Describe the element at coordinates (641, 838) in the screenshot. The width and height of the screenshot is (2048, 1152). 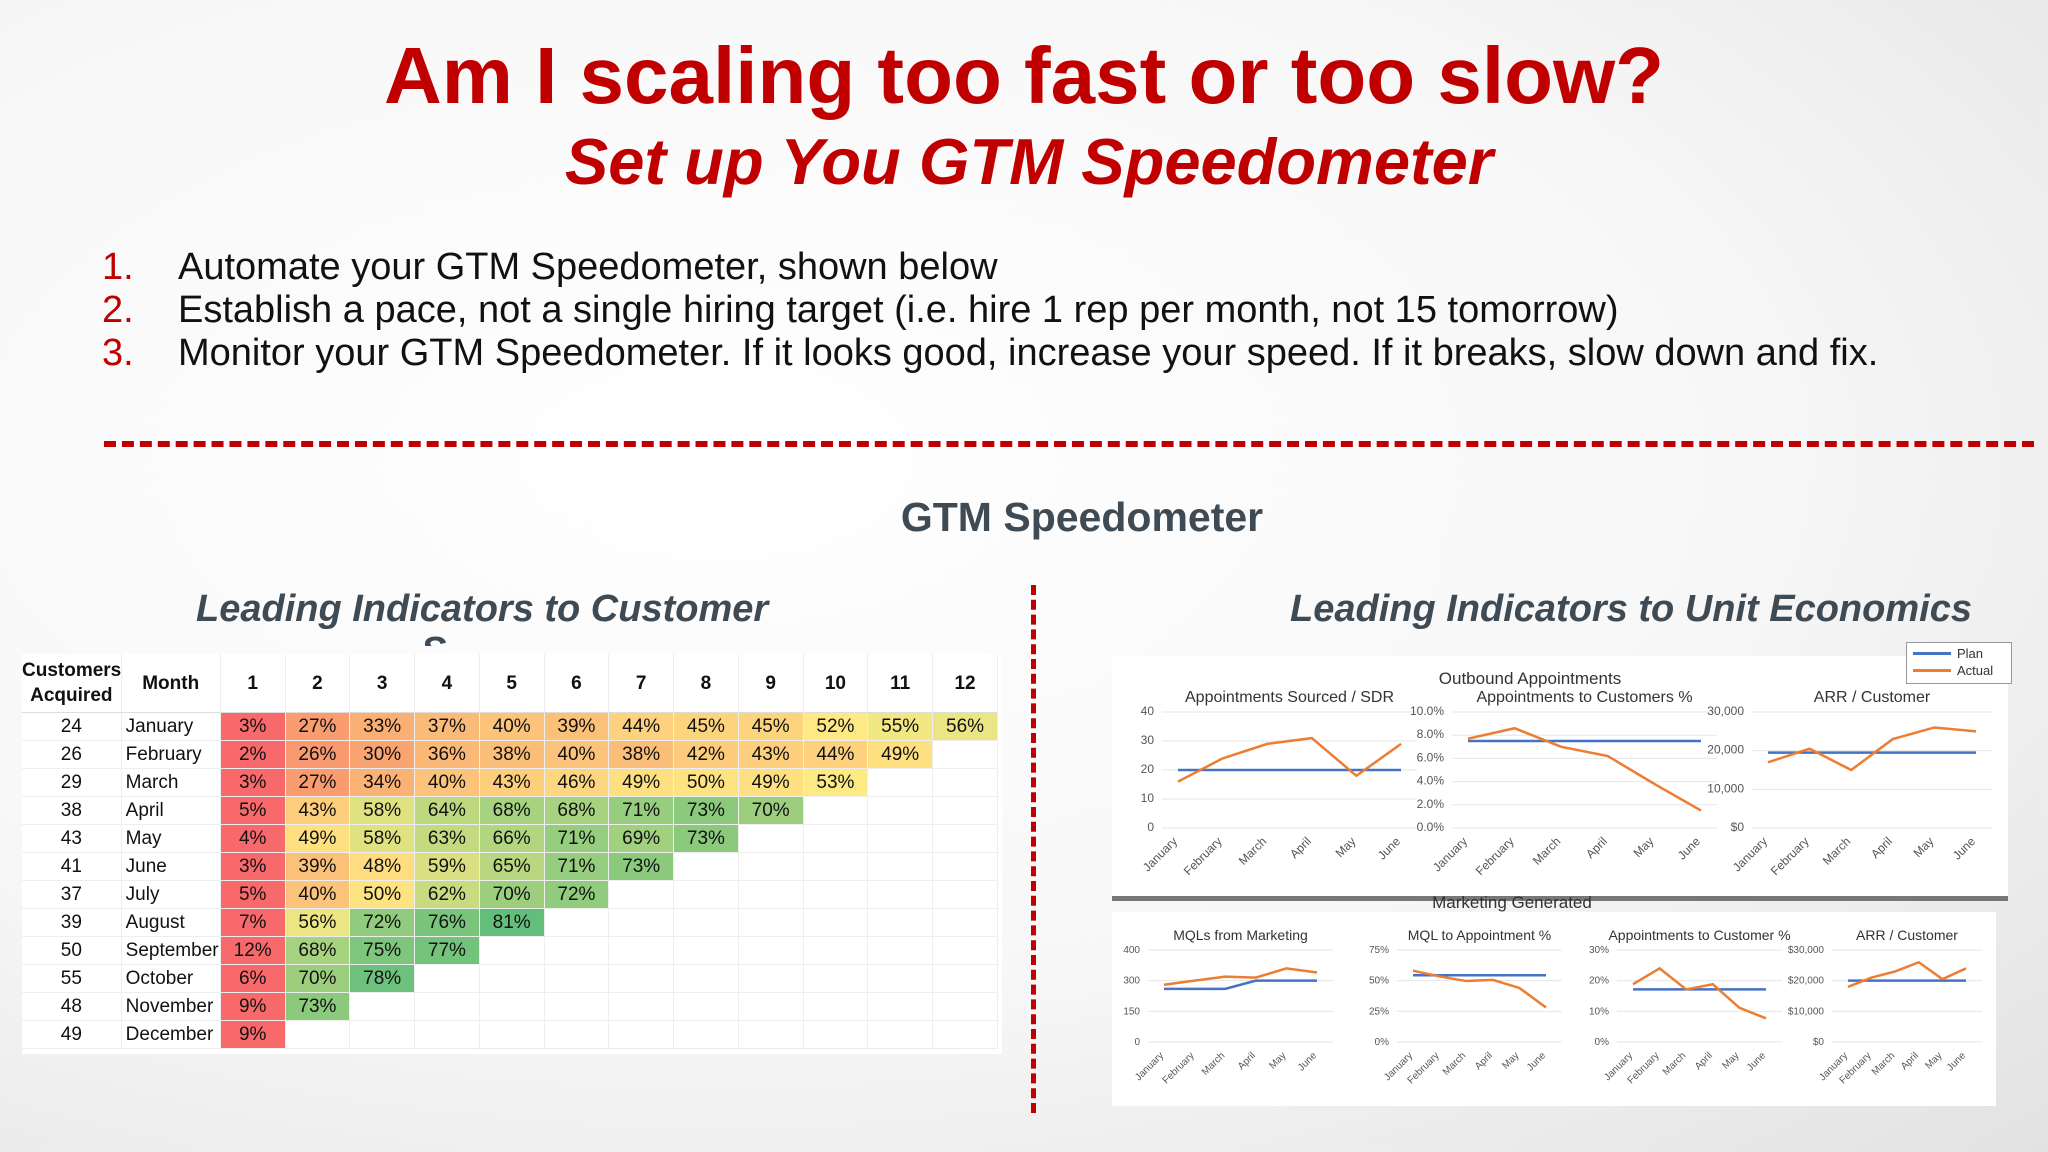
I see `retention-cell: 69%` at that location.